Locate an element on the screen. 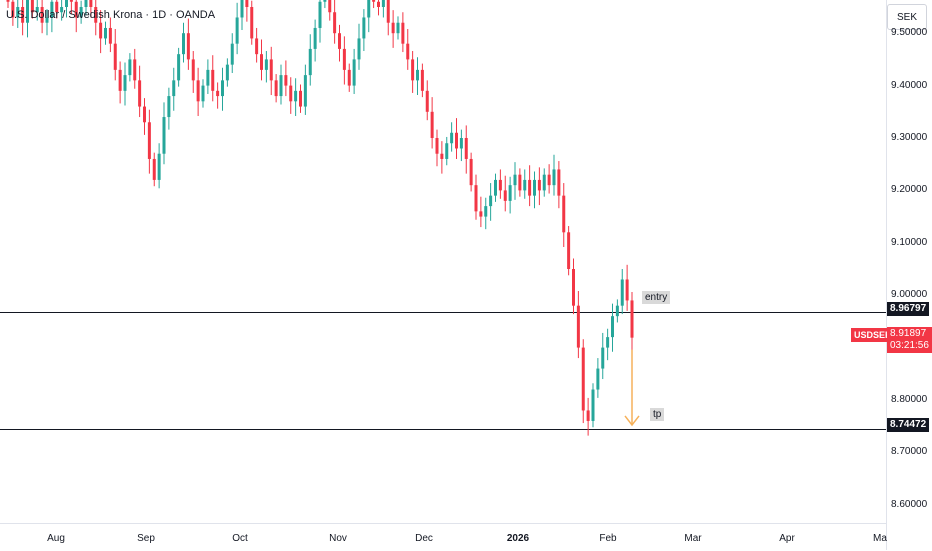  x-tick-label: Dec is located at coordinates (424, 538).